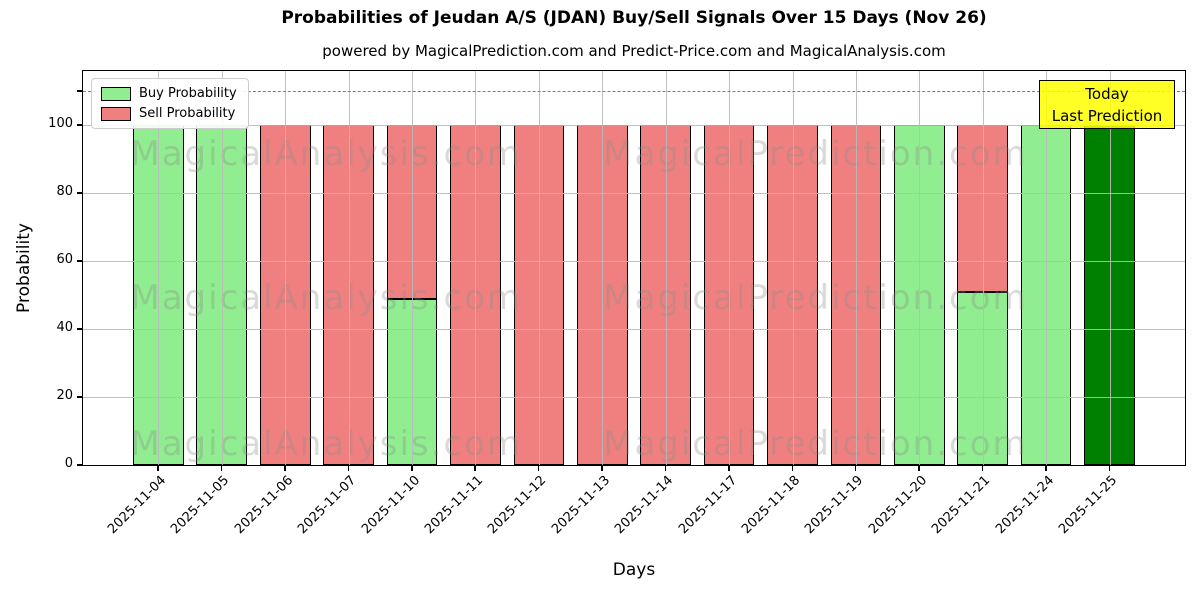 The image size is (1200, 600). What do you see at coordinates (80, 91) in the screenshot?
I see `y-tick-minor` at bounding box center [80, 91].